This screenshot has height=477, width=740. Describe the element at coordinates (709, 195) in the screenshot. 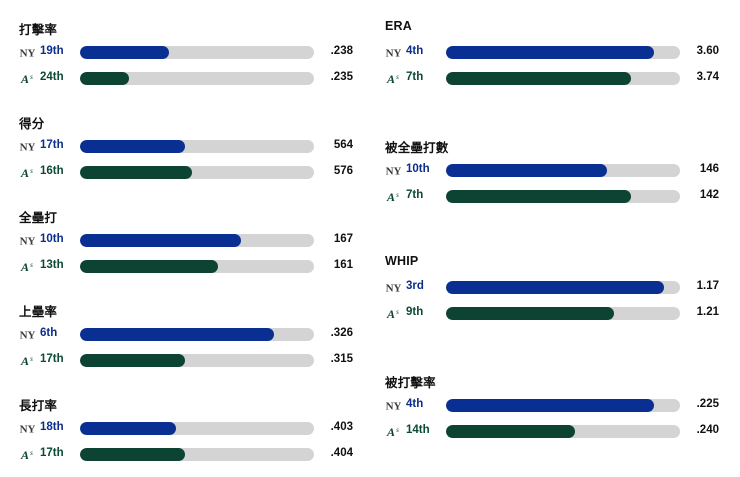

I see `stat-value: 142` at that location.